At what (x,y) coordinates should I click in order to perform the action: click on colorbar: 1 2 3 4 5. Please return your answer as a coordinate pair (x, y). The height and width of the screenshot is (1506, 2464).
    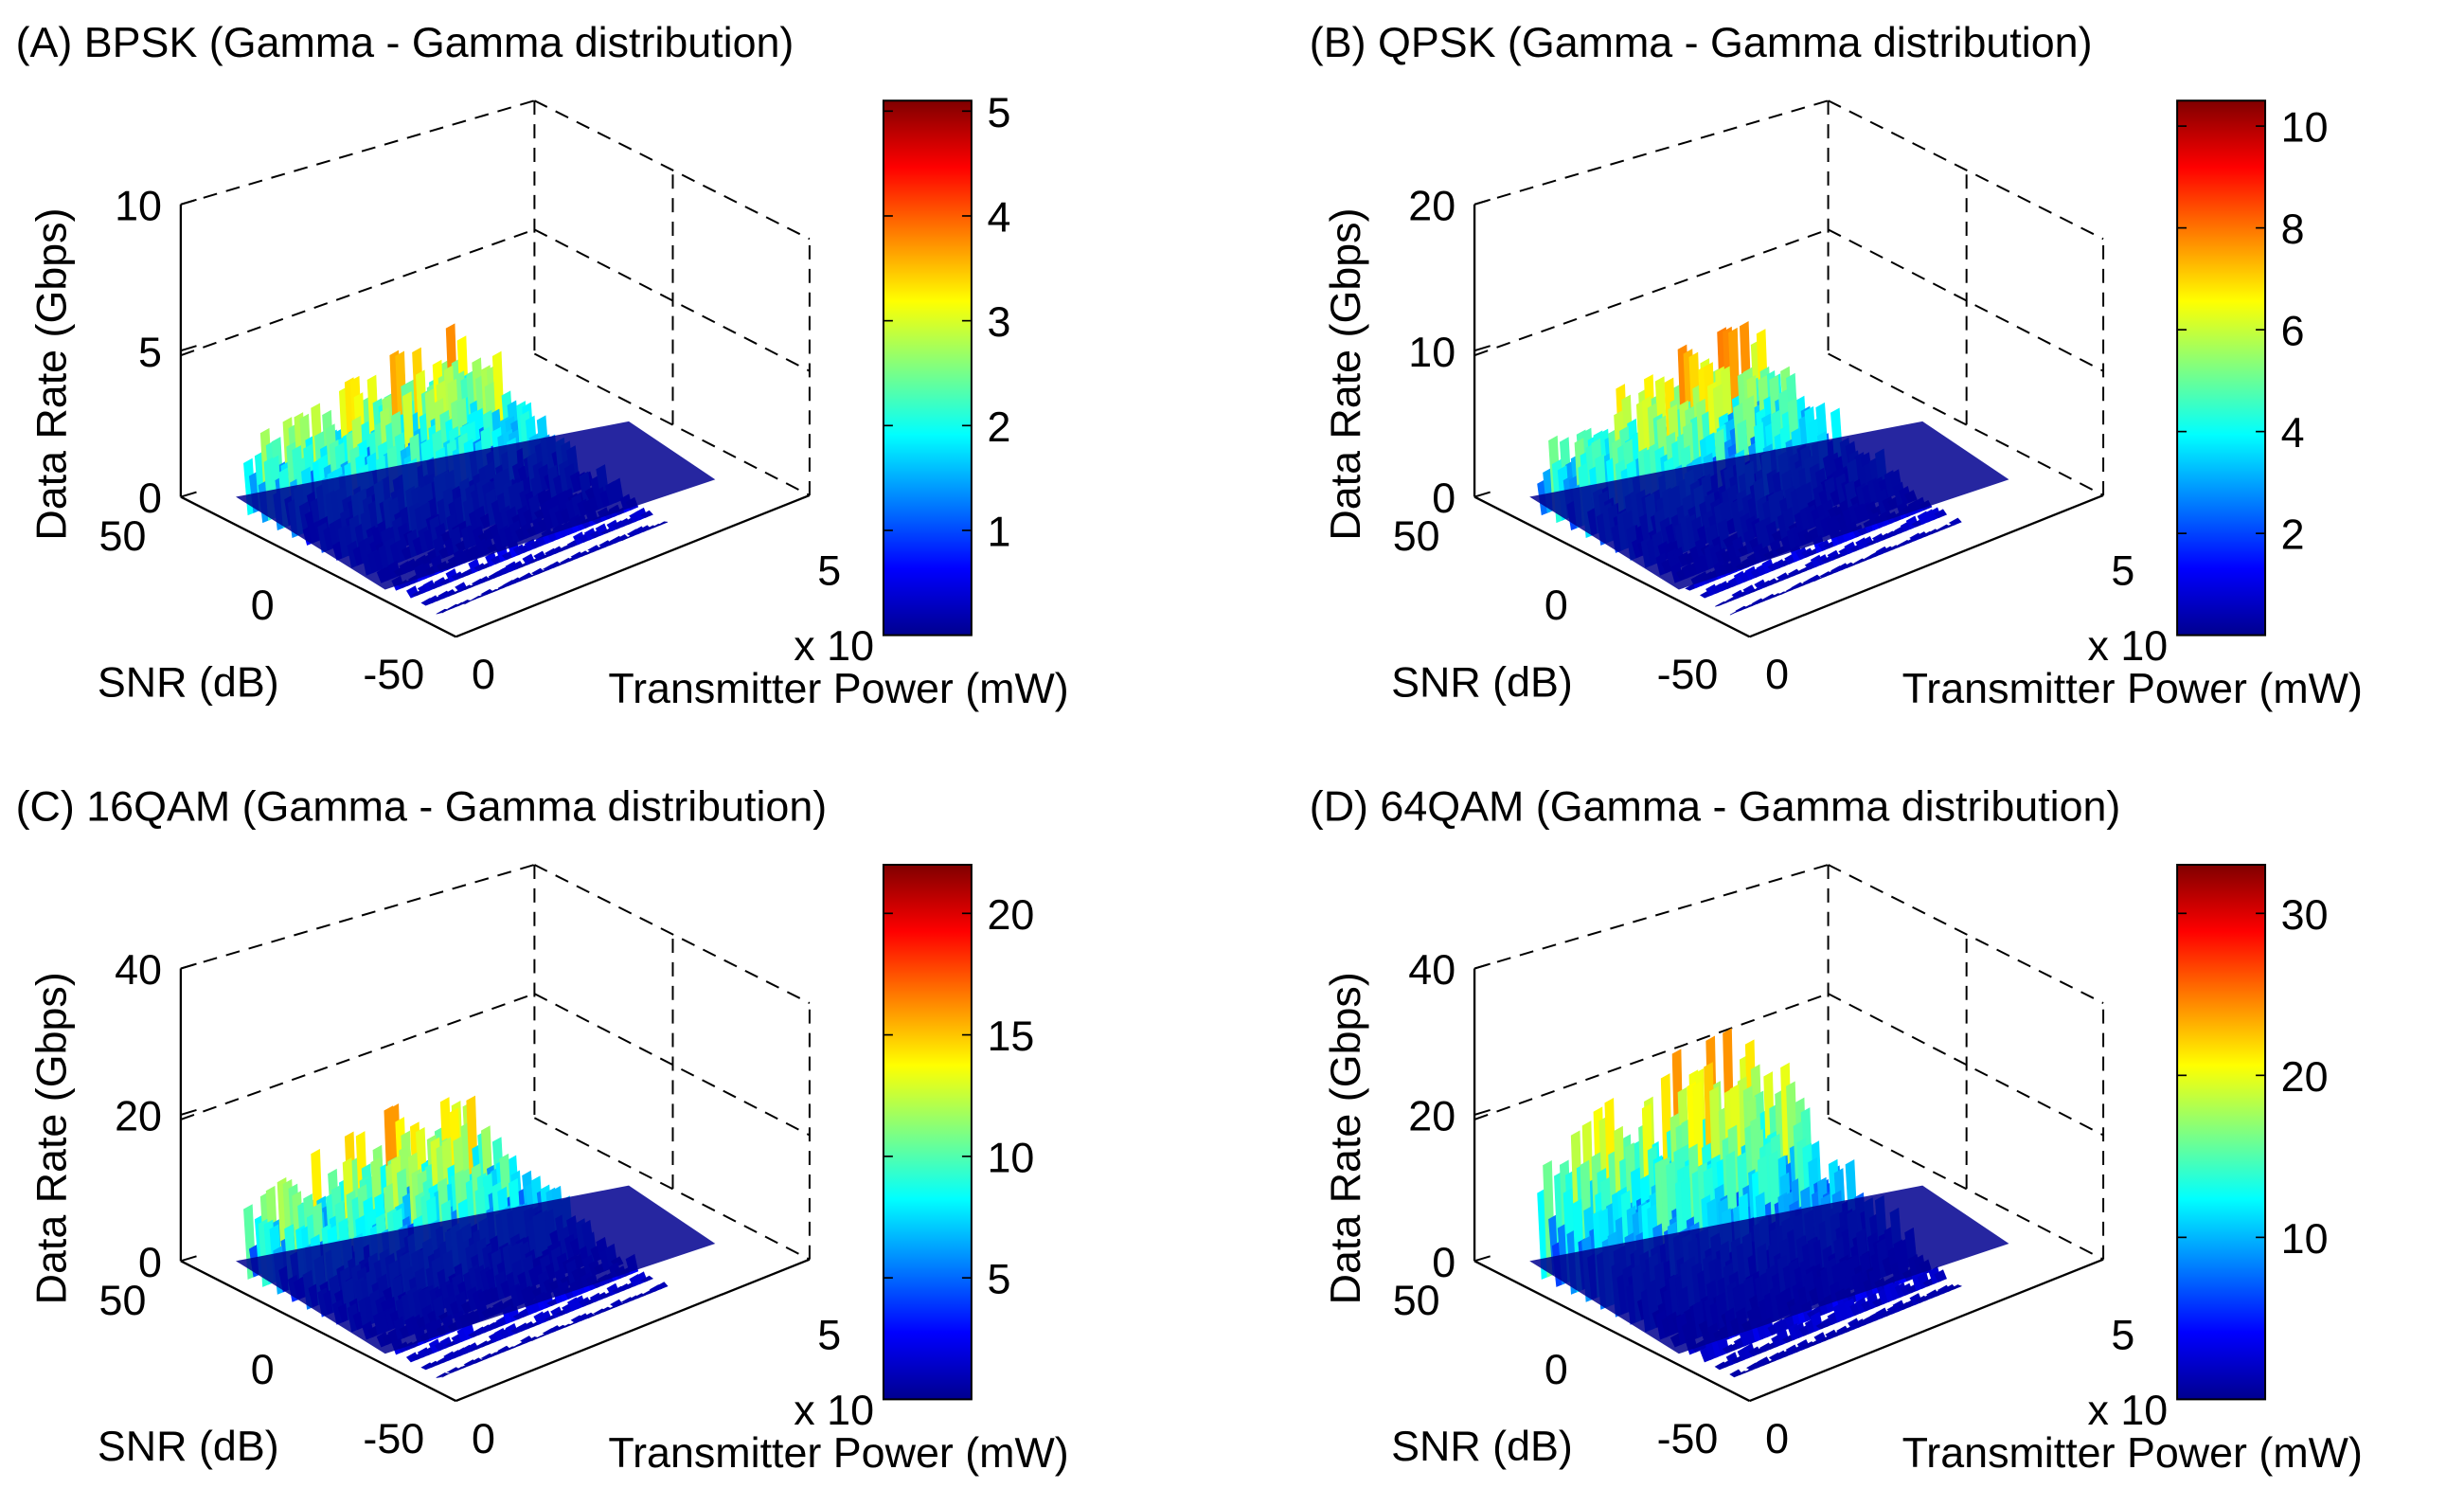
    Looking at the image, I should click on (946, 362).